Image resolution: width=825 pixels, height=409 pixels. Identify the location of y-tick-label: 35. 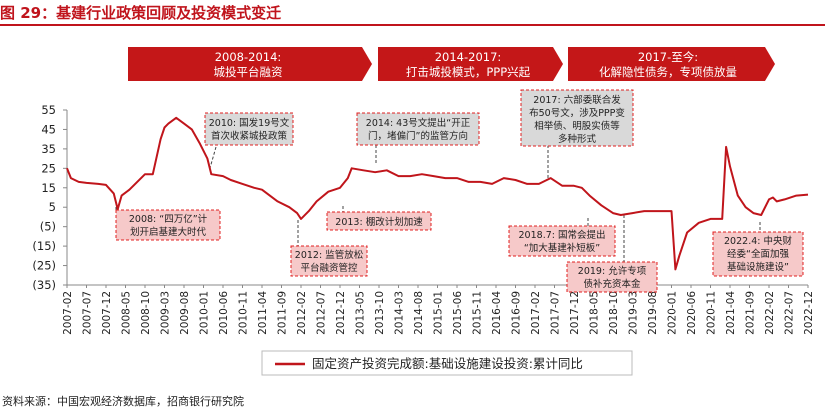
(48, 149).